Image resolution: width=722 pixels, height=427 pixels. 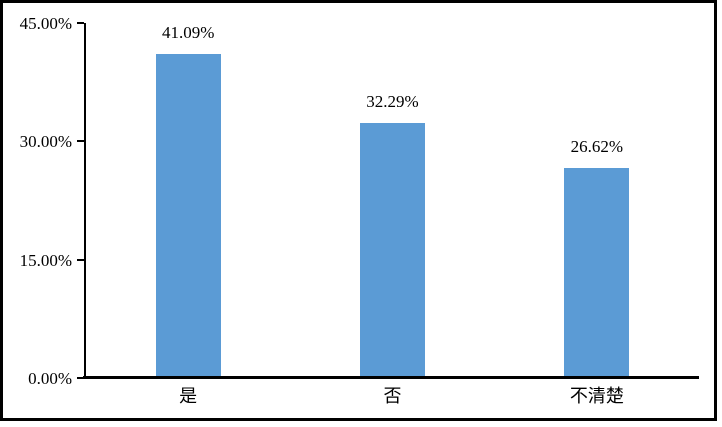 What do you see at coordinates (392, 249) in the screenshot?
I see `bar-否` at bounding box center [392, 249].